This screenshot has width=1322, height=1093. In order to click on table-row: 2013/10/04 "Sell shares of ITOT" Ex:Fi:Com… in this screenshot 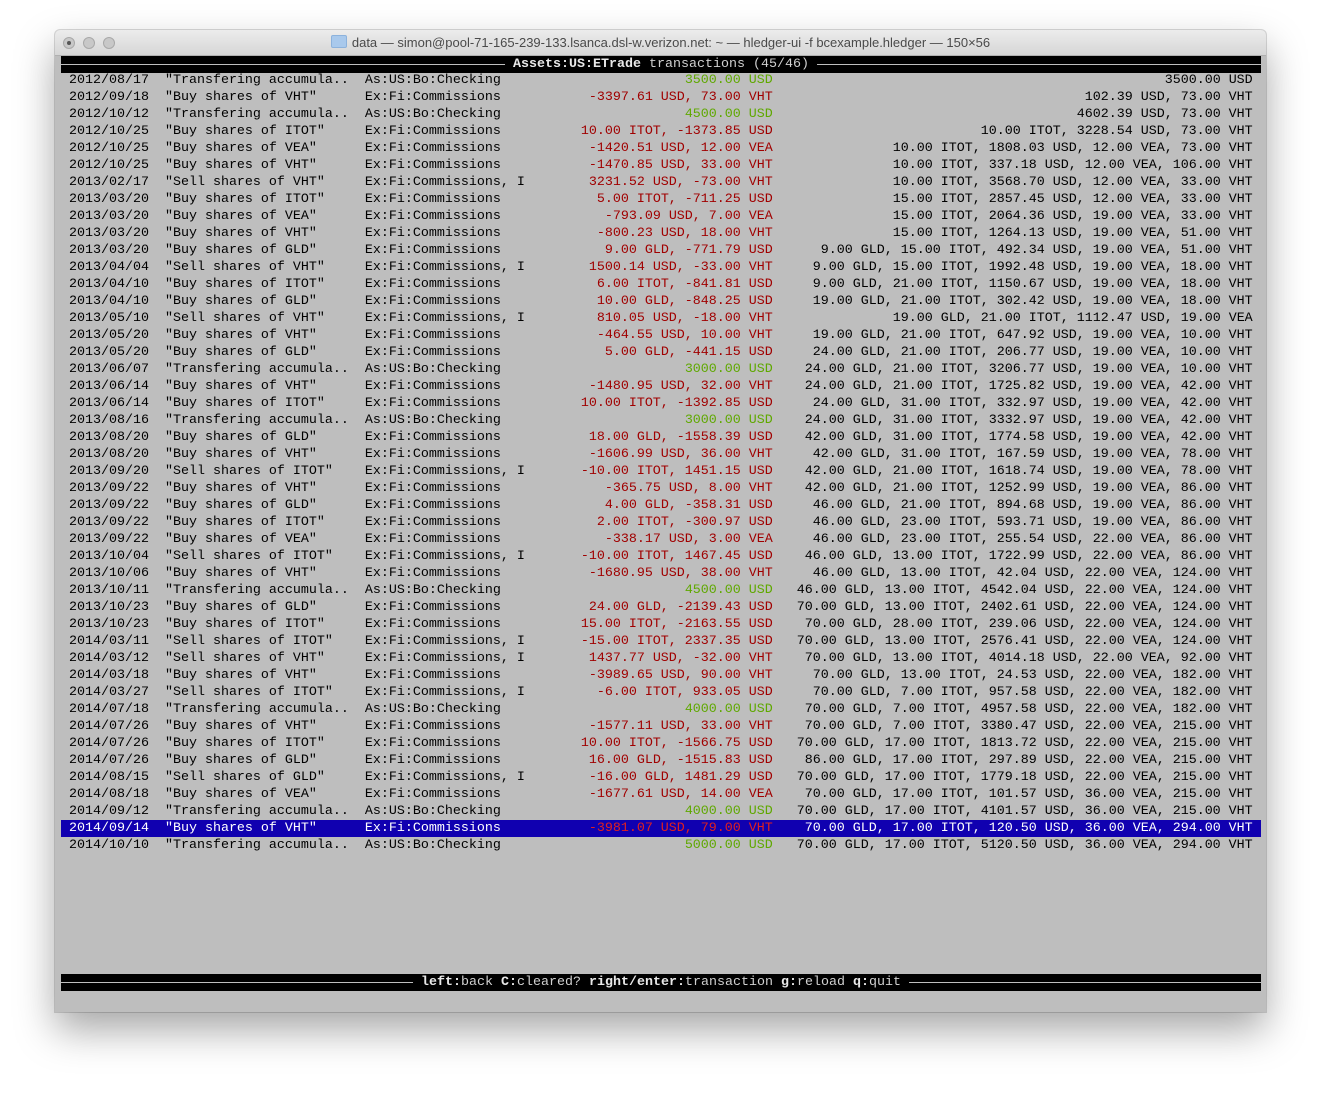, I will do `click(661, 556)`.